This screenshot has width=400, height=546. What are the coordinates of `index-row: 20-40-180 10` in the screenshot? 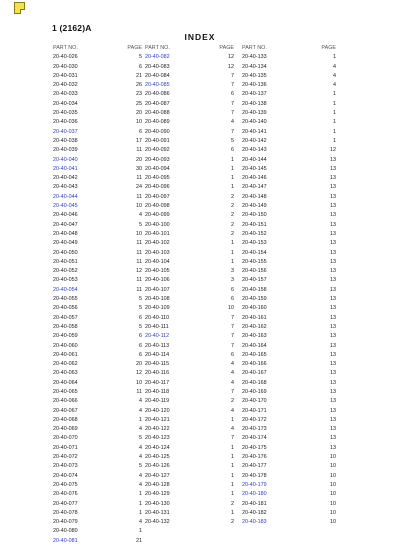 It's located at (293, 494).